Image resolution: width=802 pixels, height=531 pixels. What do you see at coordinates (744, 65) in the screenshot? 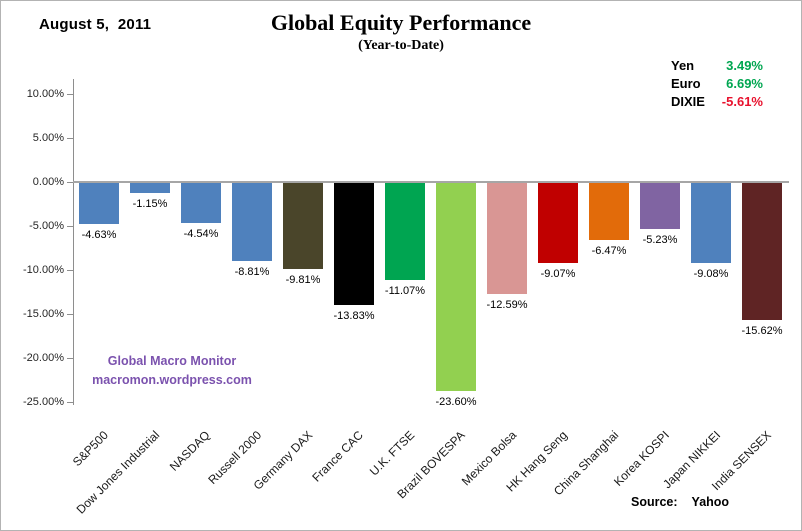
I see `fx-value: 3.49%` at bounding box center [744, 65].